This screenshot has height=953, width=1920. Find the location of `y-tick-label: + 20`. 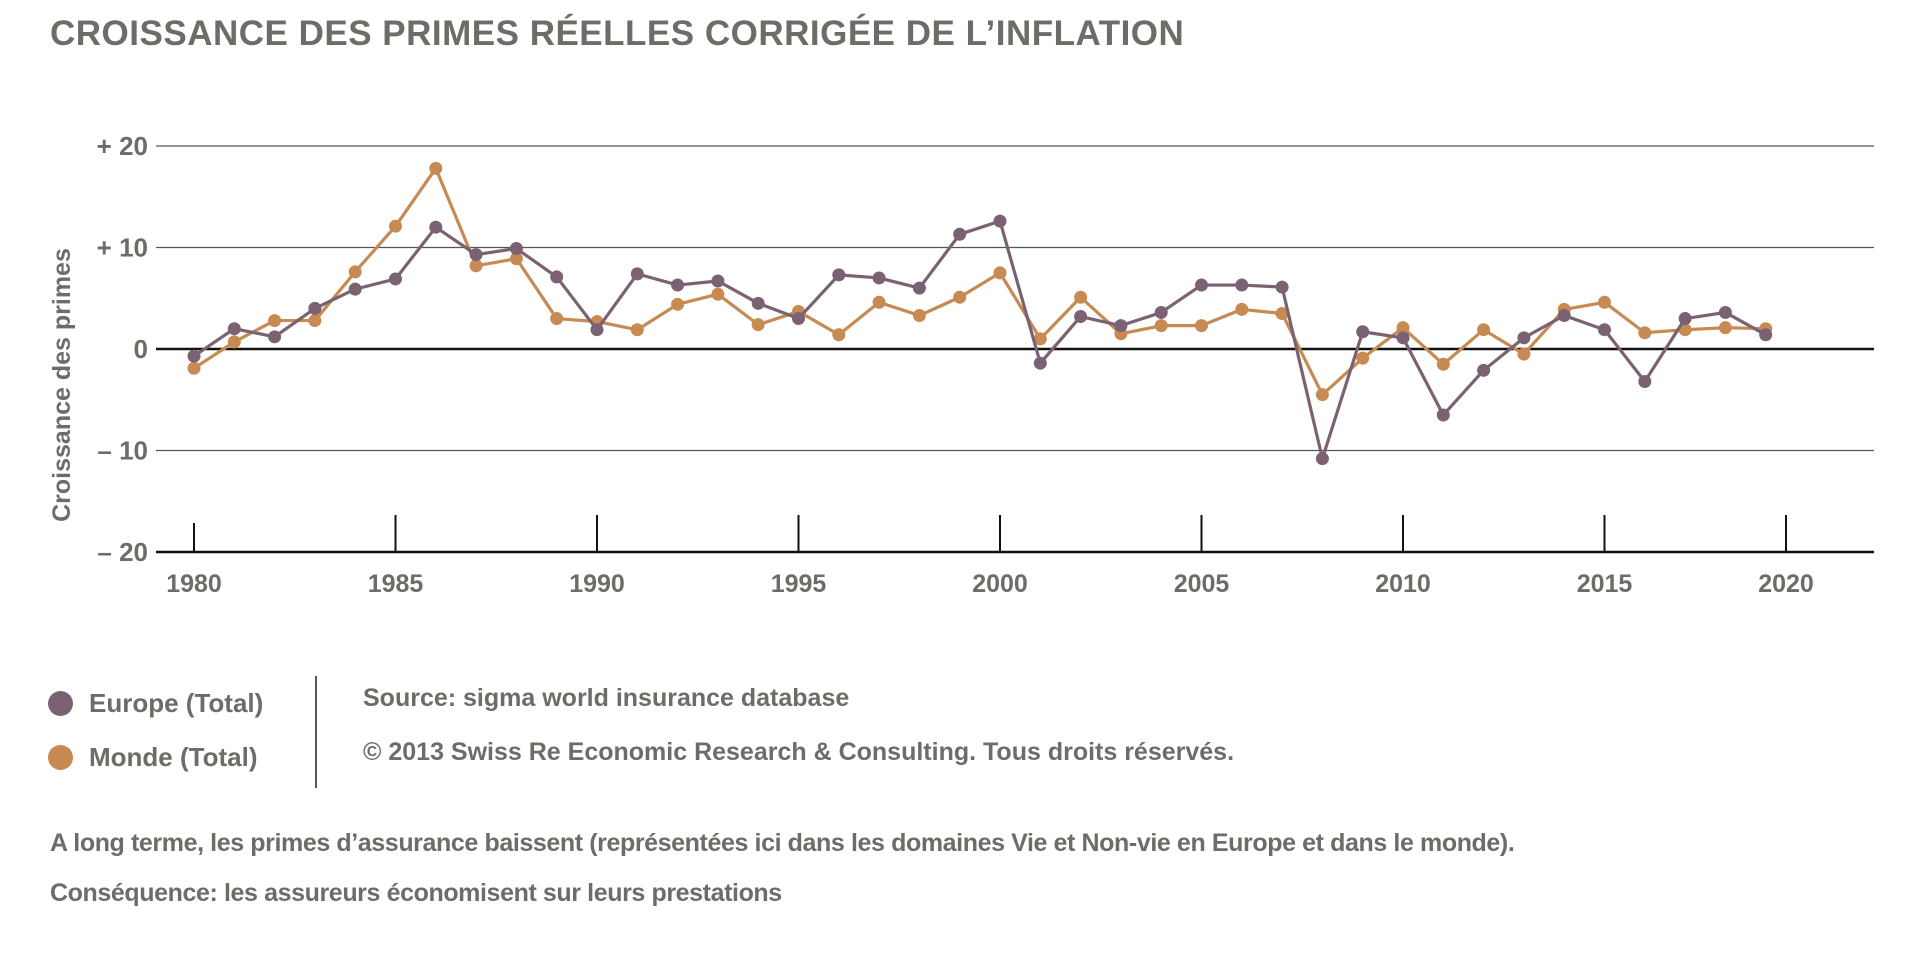

y-tick-label: + 20 is located at coordinates (122, 146).